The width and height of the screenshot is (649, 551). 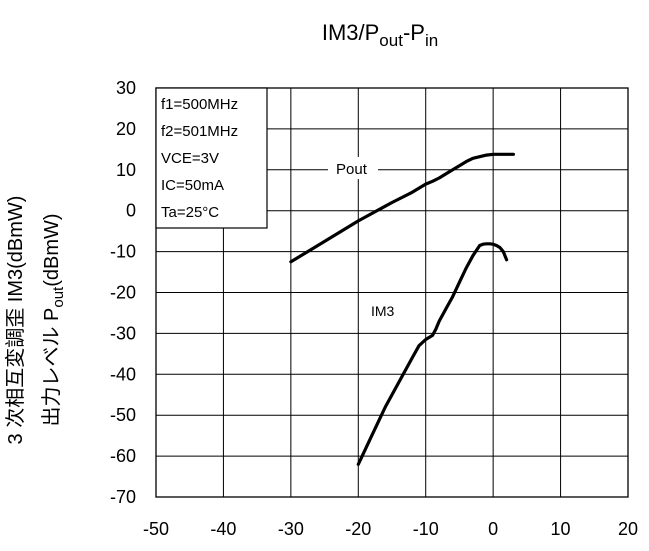 What do you see at coordinates (123, 497) in the screenshot?
I see `y-tick-label: -70` at bounding box center [123, 497].